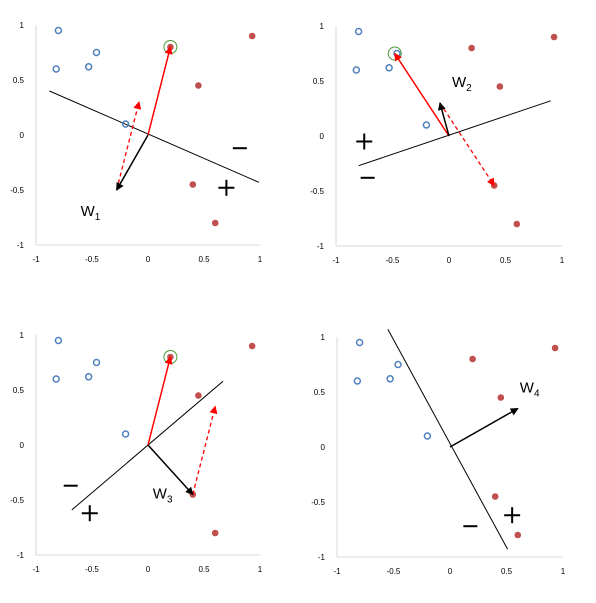 The image size is (596, 603). What do you see at coordinates (98, 217) in the screenshot?
I see `weight-label-subscript: 1` at bounding box center [98, 217].